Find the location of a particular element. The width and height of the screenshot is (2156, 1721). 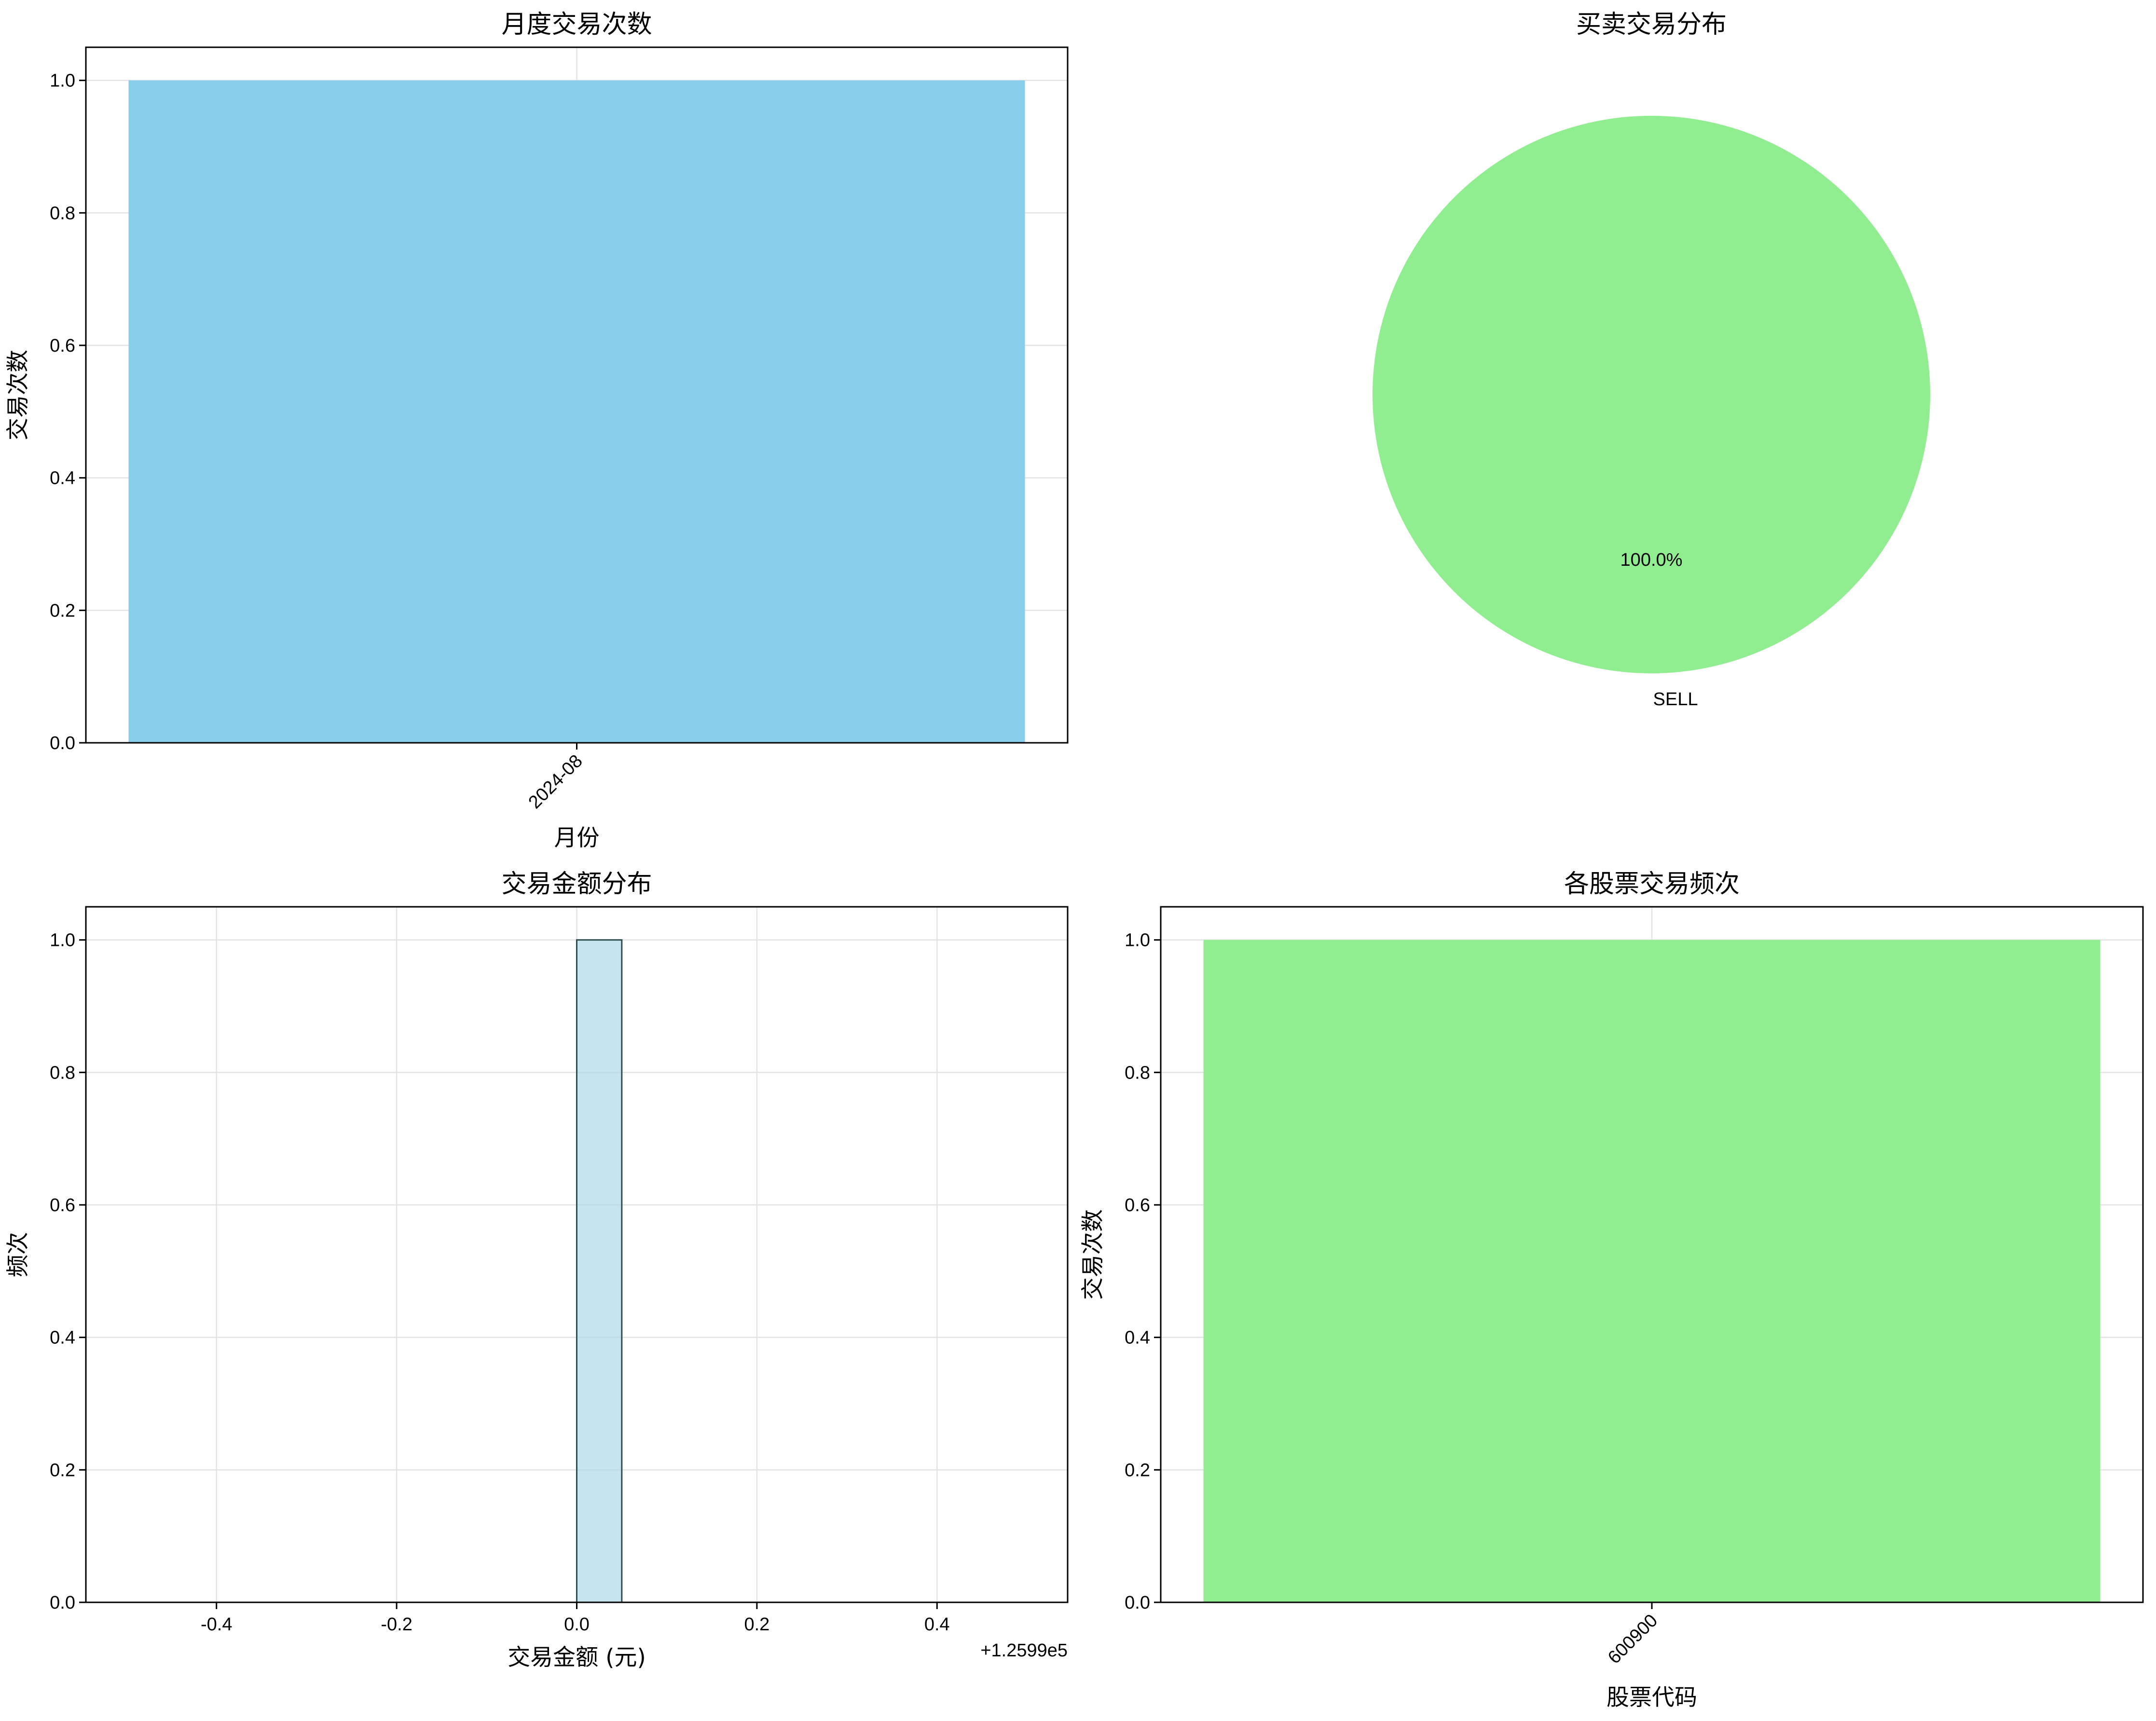

x-tick-label: 0.2 is located at coordinates (757, 1624).